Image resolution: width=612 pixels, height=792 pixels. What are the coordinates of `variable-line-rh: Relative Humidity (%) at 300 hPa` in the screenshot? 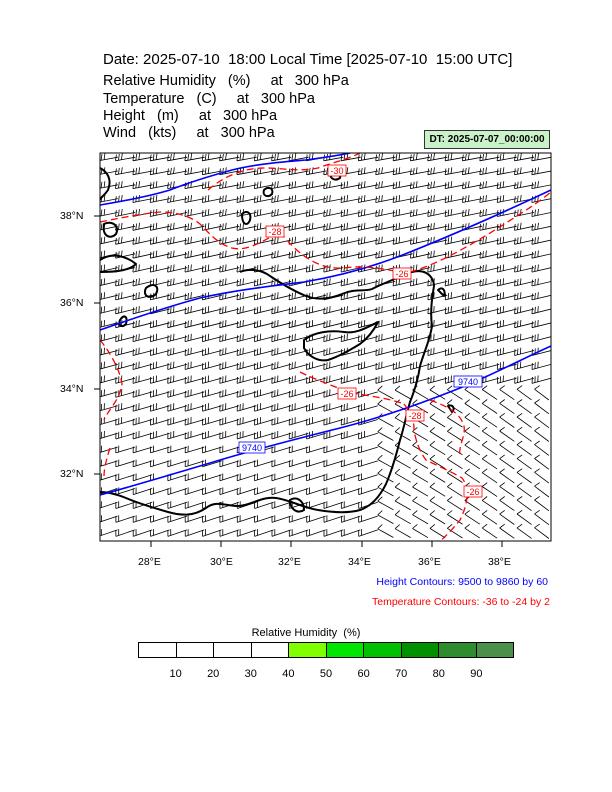 It's located at (226, 81).